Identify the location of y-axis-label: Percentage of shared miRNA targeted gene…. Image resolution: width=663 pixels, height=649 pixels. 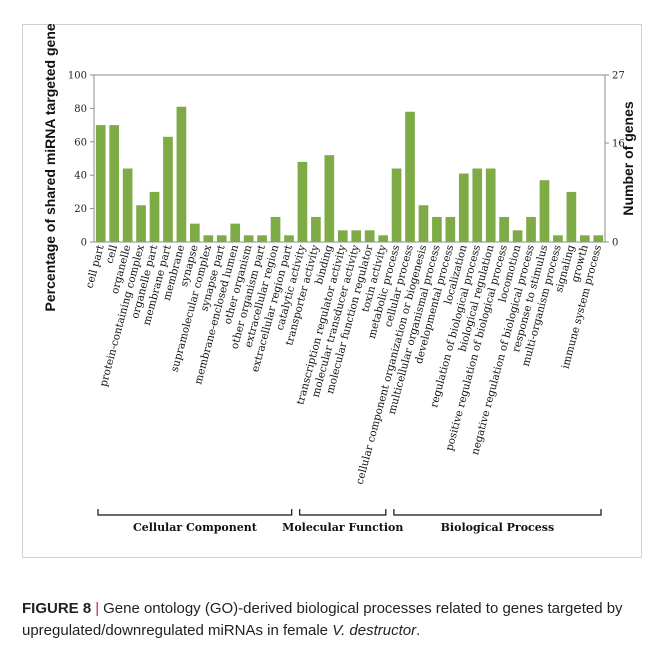
(50, 167).